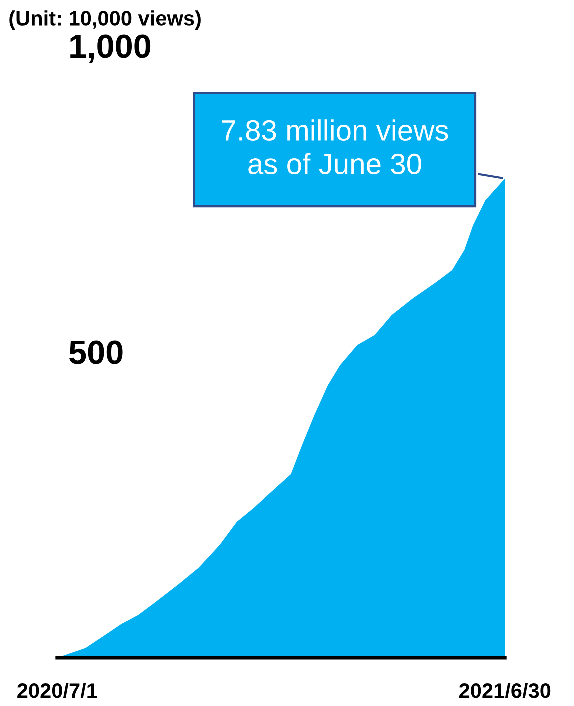 Image resolution: width=574 pixels, height=706 pixels. Describe the element at coordinates (110, 49) in the screenshot. I see `y-tick-label: 1,000` at that location.